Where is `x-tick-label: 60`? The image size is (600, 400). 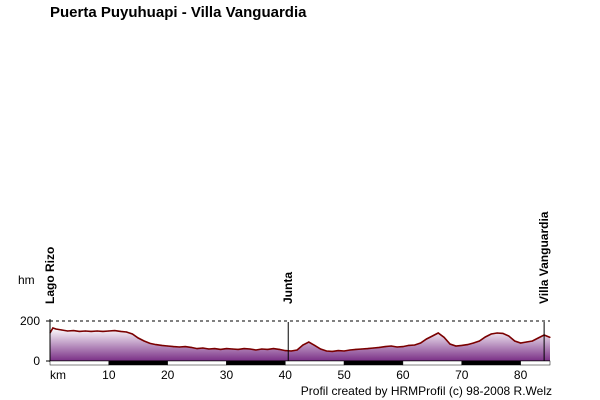 x-tick-label: 60 is located at coordinates (403, 375).